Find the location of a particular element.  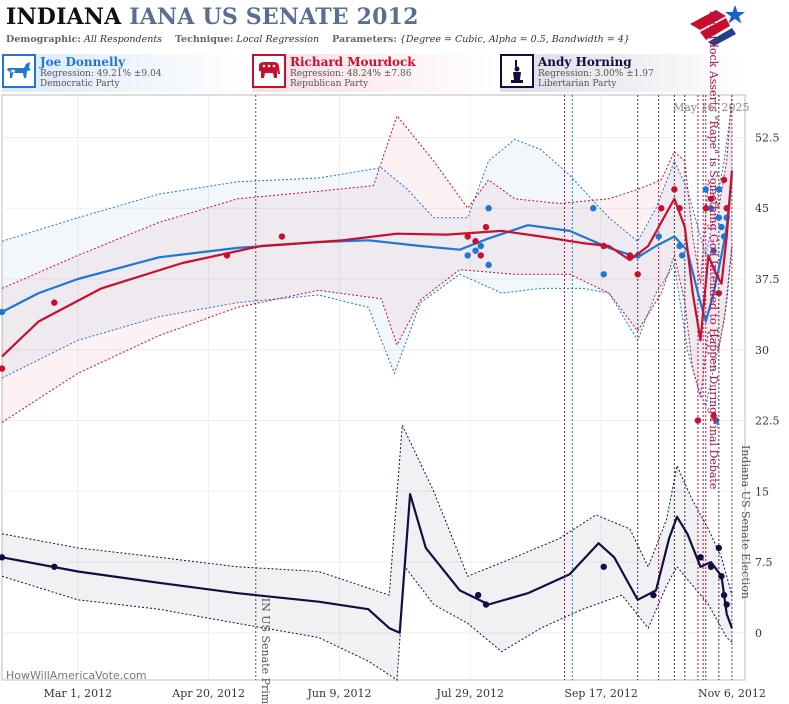

x-tick-label: Apr 20, 2012 is located at coordinates (208, 693).